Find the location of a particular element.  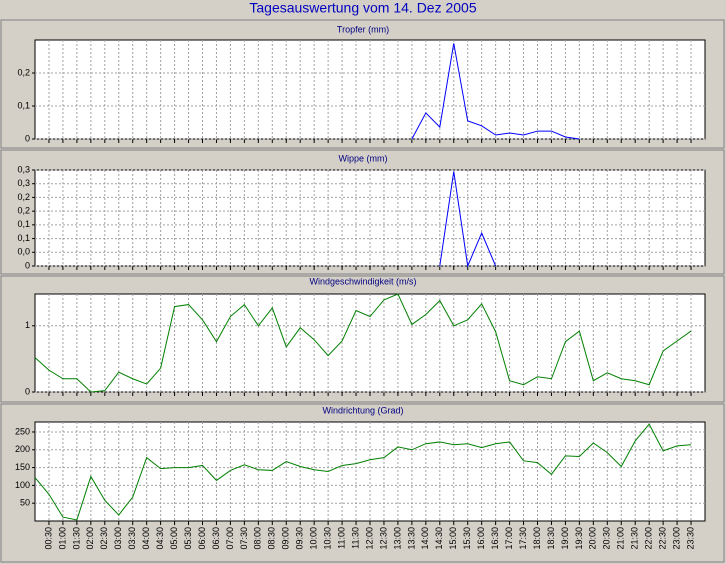

x-tick-label: 10:00 is located at coordinates (314, 538).